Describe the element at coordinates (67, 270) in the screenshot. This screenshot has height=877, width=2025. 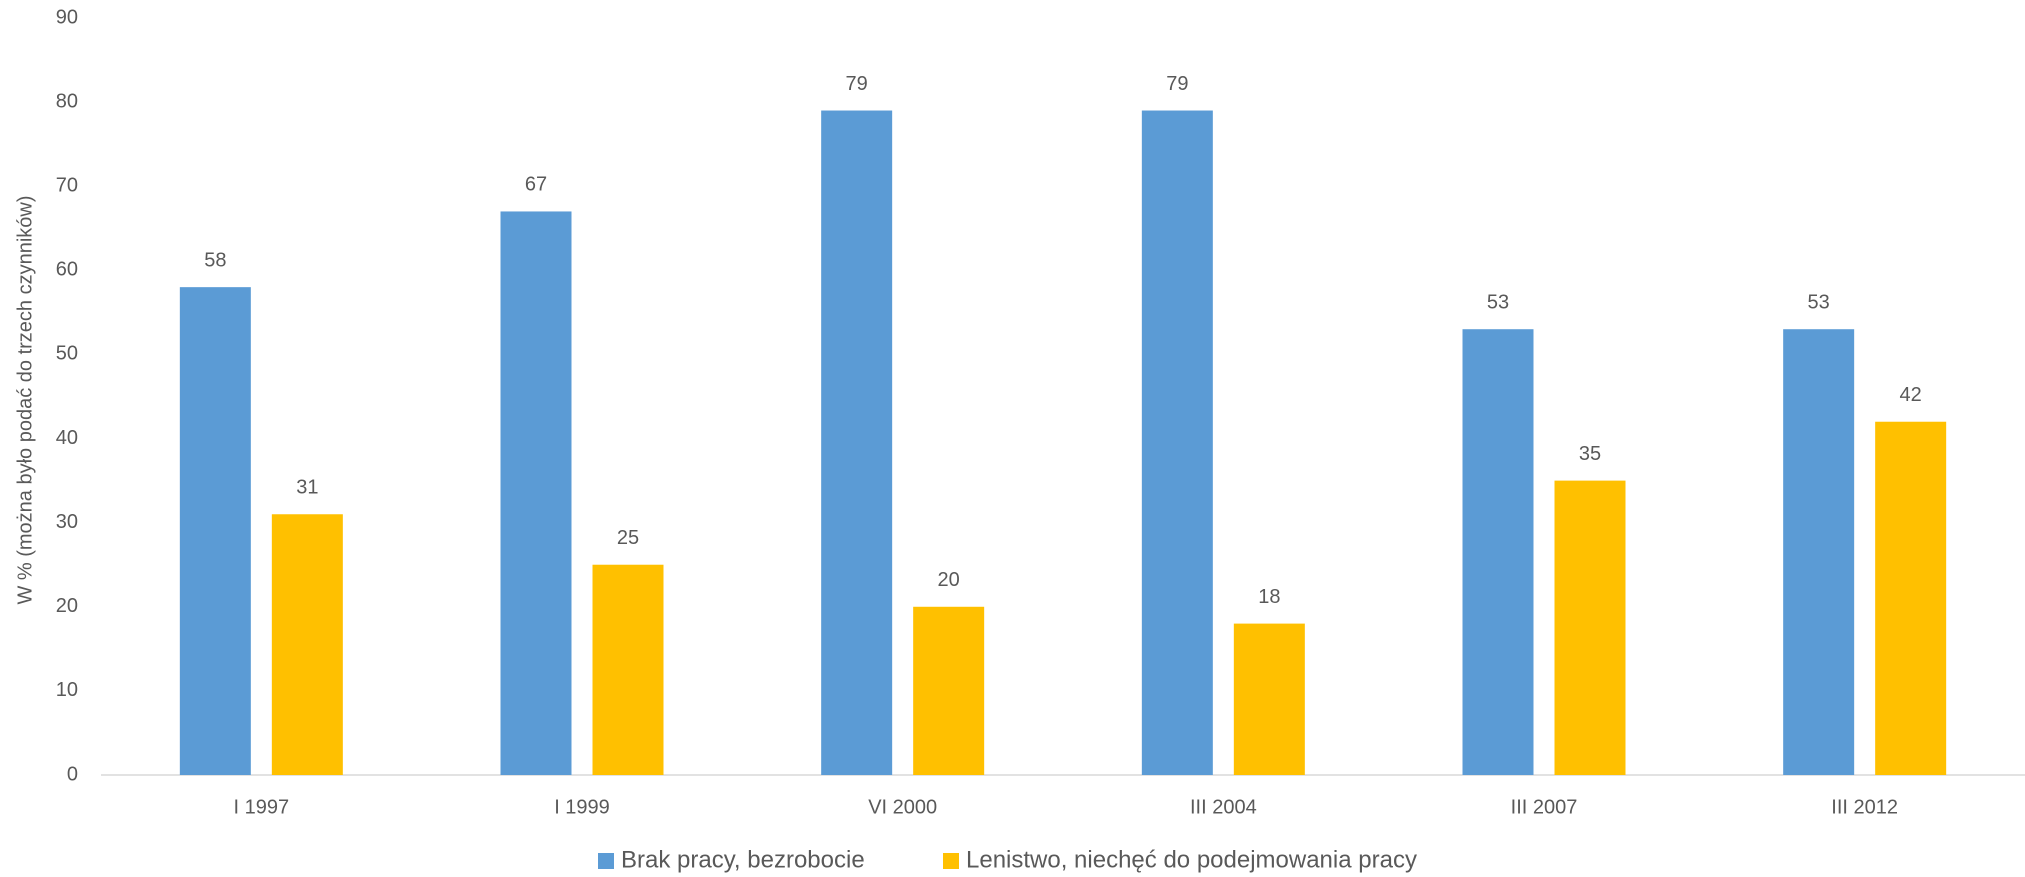
I see `y-tick-label: 60` at that location.